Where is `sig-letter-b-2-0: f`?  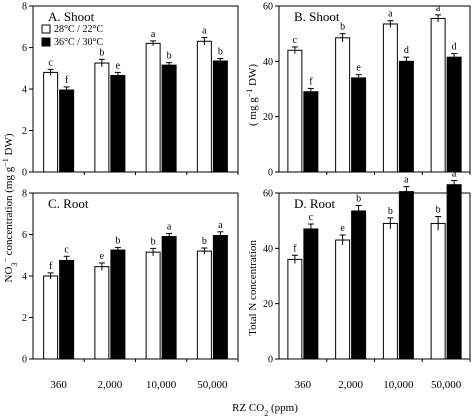 sig-letter-b-2-0: f is located at coordinates (311, 81).